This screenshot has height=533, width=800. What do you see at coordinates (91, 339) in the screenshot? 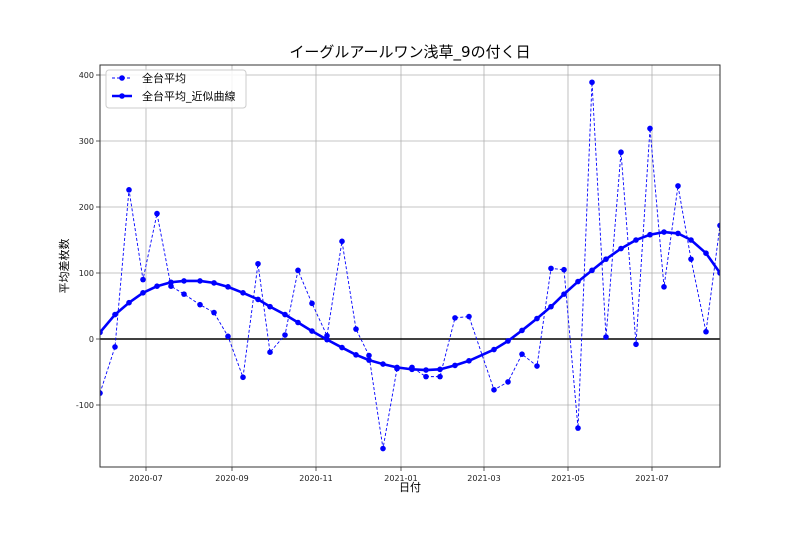
I see `y-tick-label: 0` at bounding box center [91, 339].